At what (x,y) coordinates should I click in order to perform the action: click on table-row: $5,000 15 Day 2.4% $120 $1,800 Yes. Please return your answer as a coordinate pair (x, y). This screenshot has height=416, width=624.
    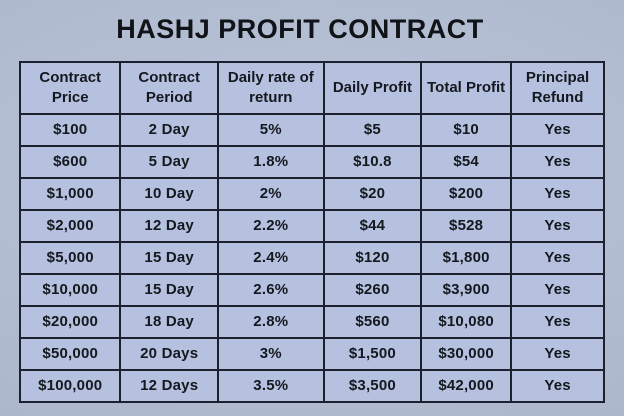
    Looking at the image, I should click on (311, 258).